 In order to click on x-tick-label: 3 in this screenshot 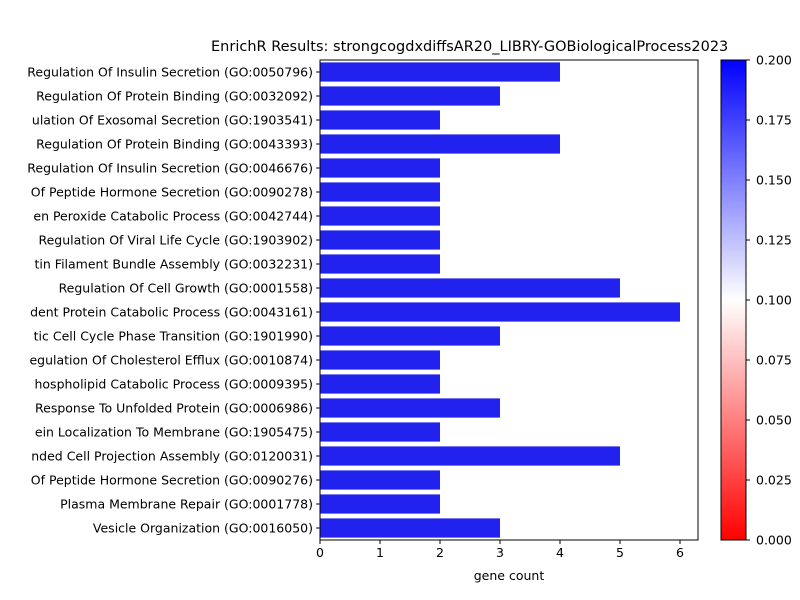, I will do `click(500, 552)`.